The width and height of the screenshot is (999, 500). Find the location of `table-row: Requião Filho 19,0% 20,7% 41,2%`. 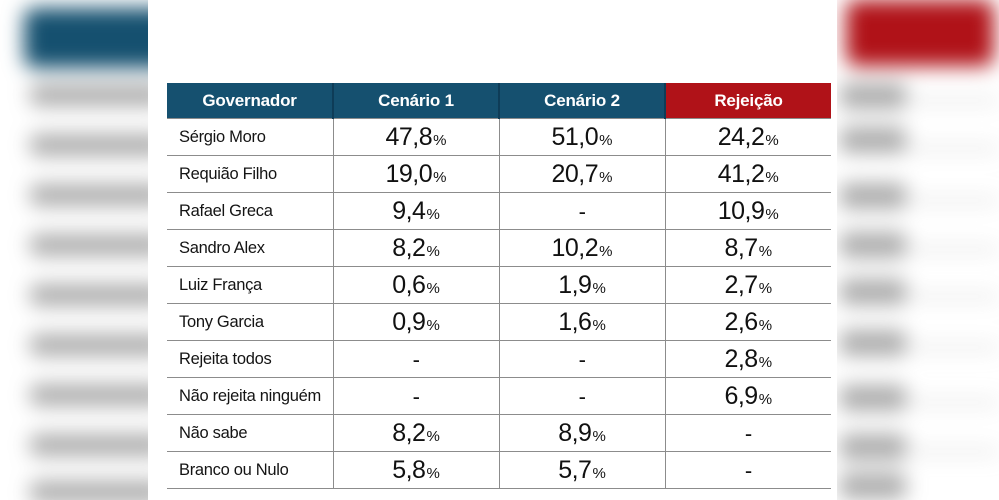

table-row: Requião Filho 19,0% 20,7% 41,2% is located at coordinates (499, 174).